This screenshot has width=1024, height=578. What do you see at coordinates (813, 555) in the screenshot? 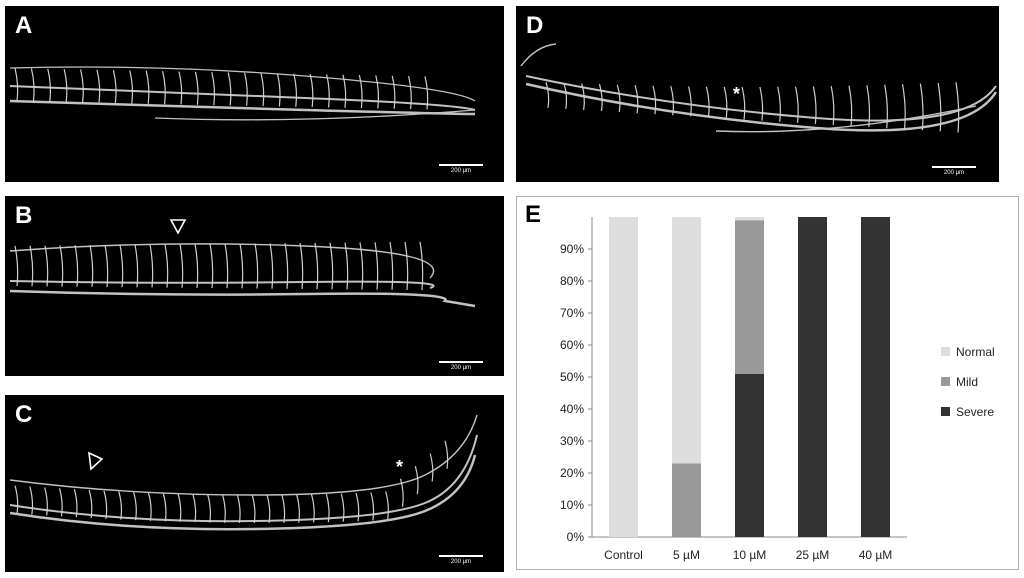
I see `x-tick-label: 25 µM` at bounding box center [813, 555].